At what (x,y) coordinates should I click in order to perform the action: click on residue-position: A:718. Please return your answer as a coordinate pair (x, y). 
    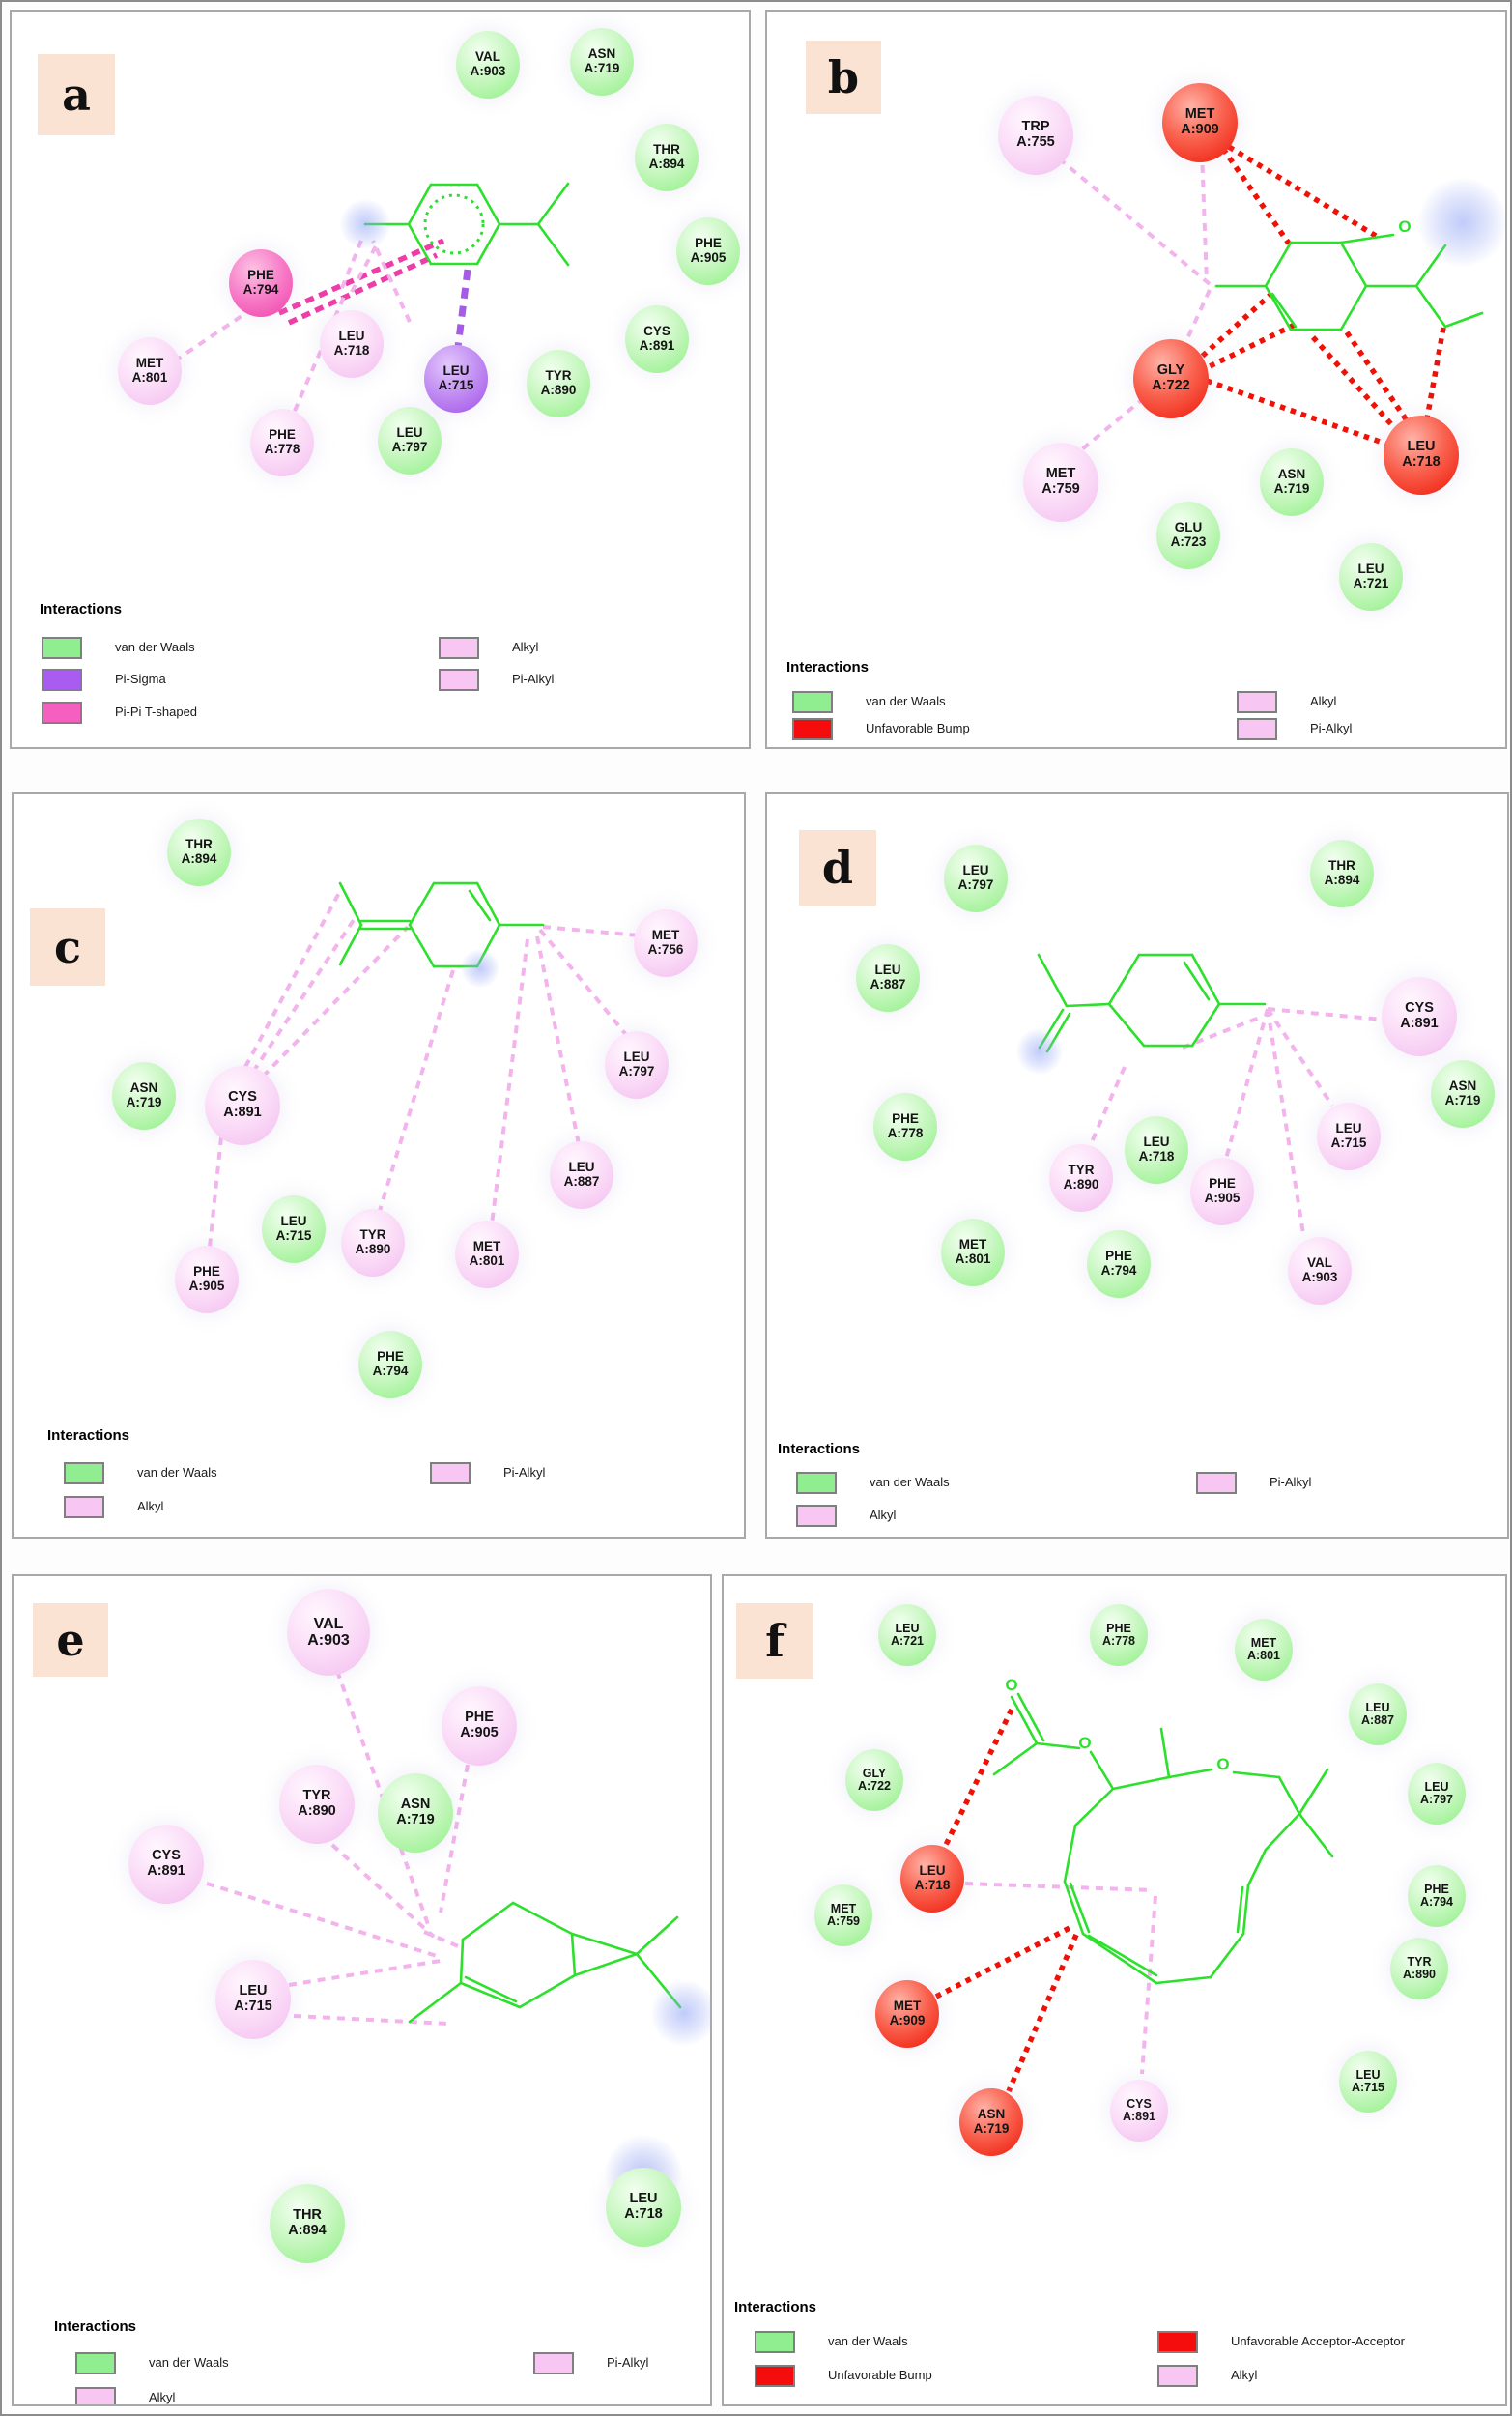
    Looking at the image, I should click on (351, 350).